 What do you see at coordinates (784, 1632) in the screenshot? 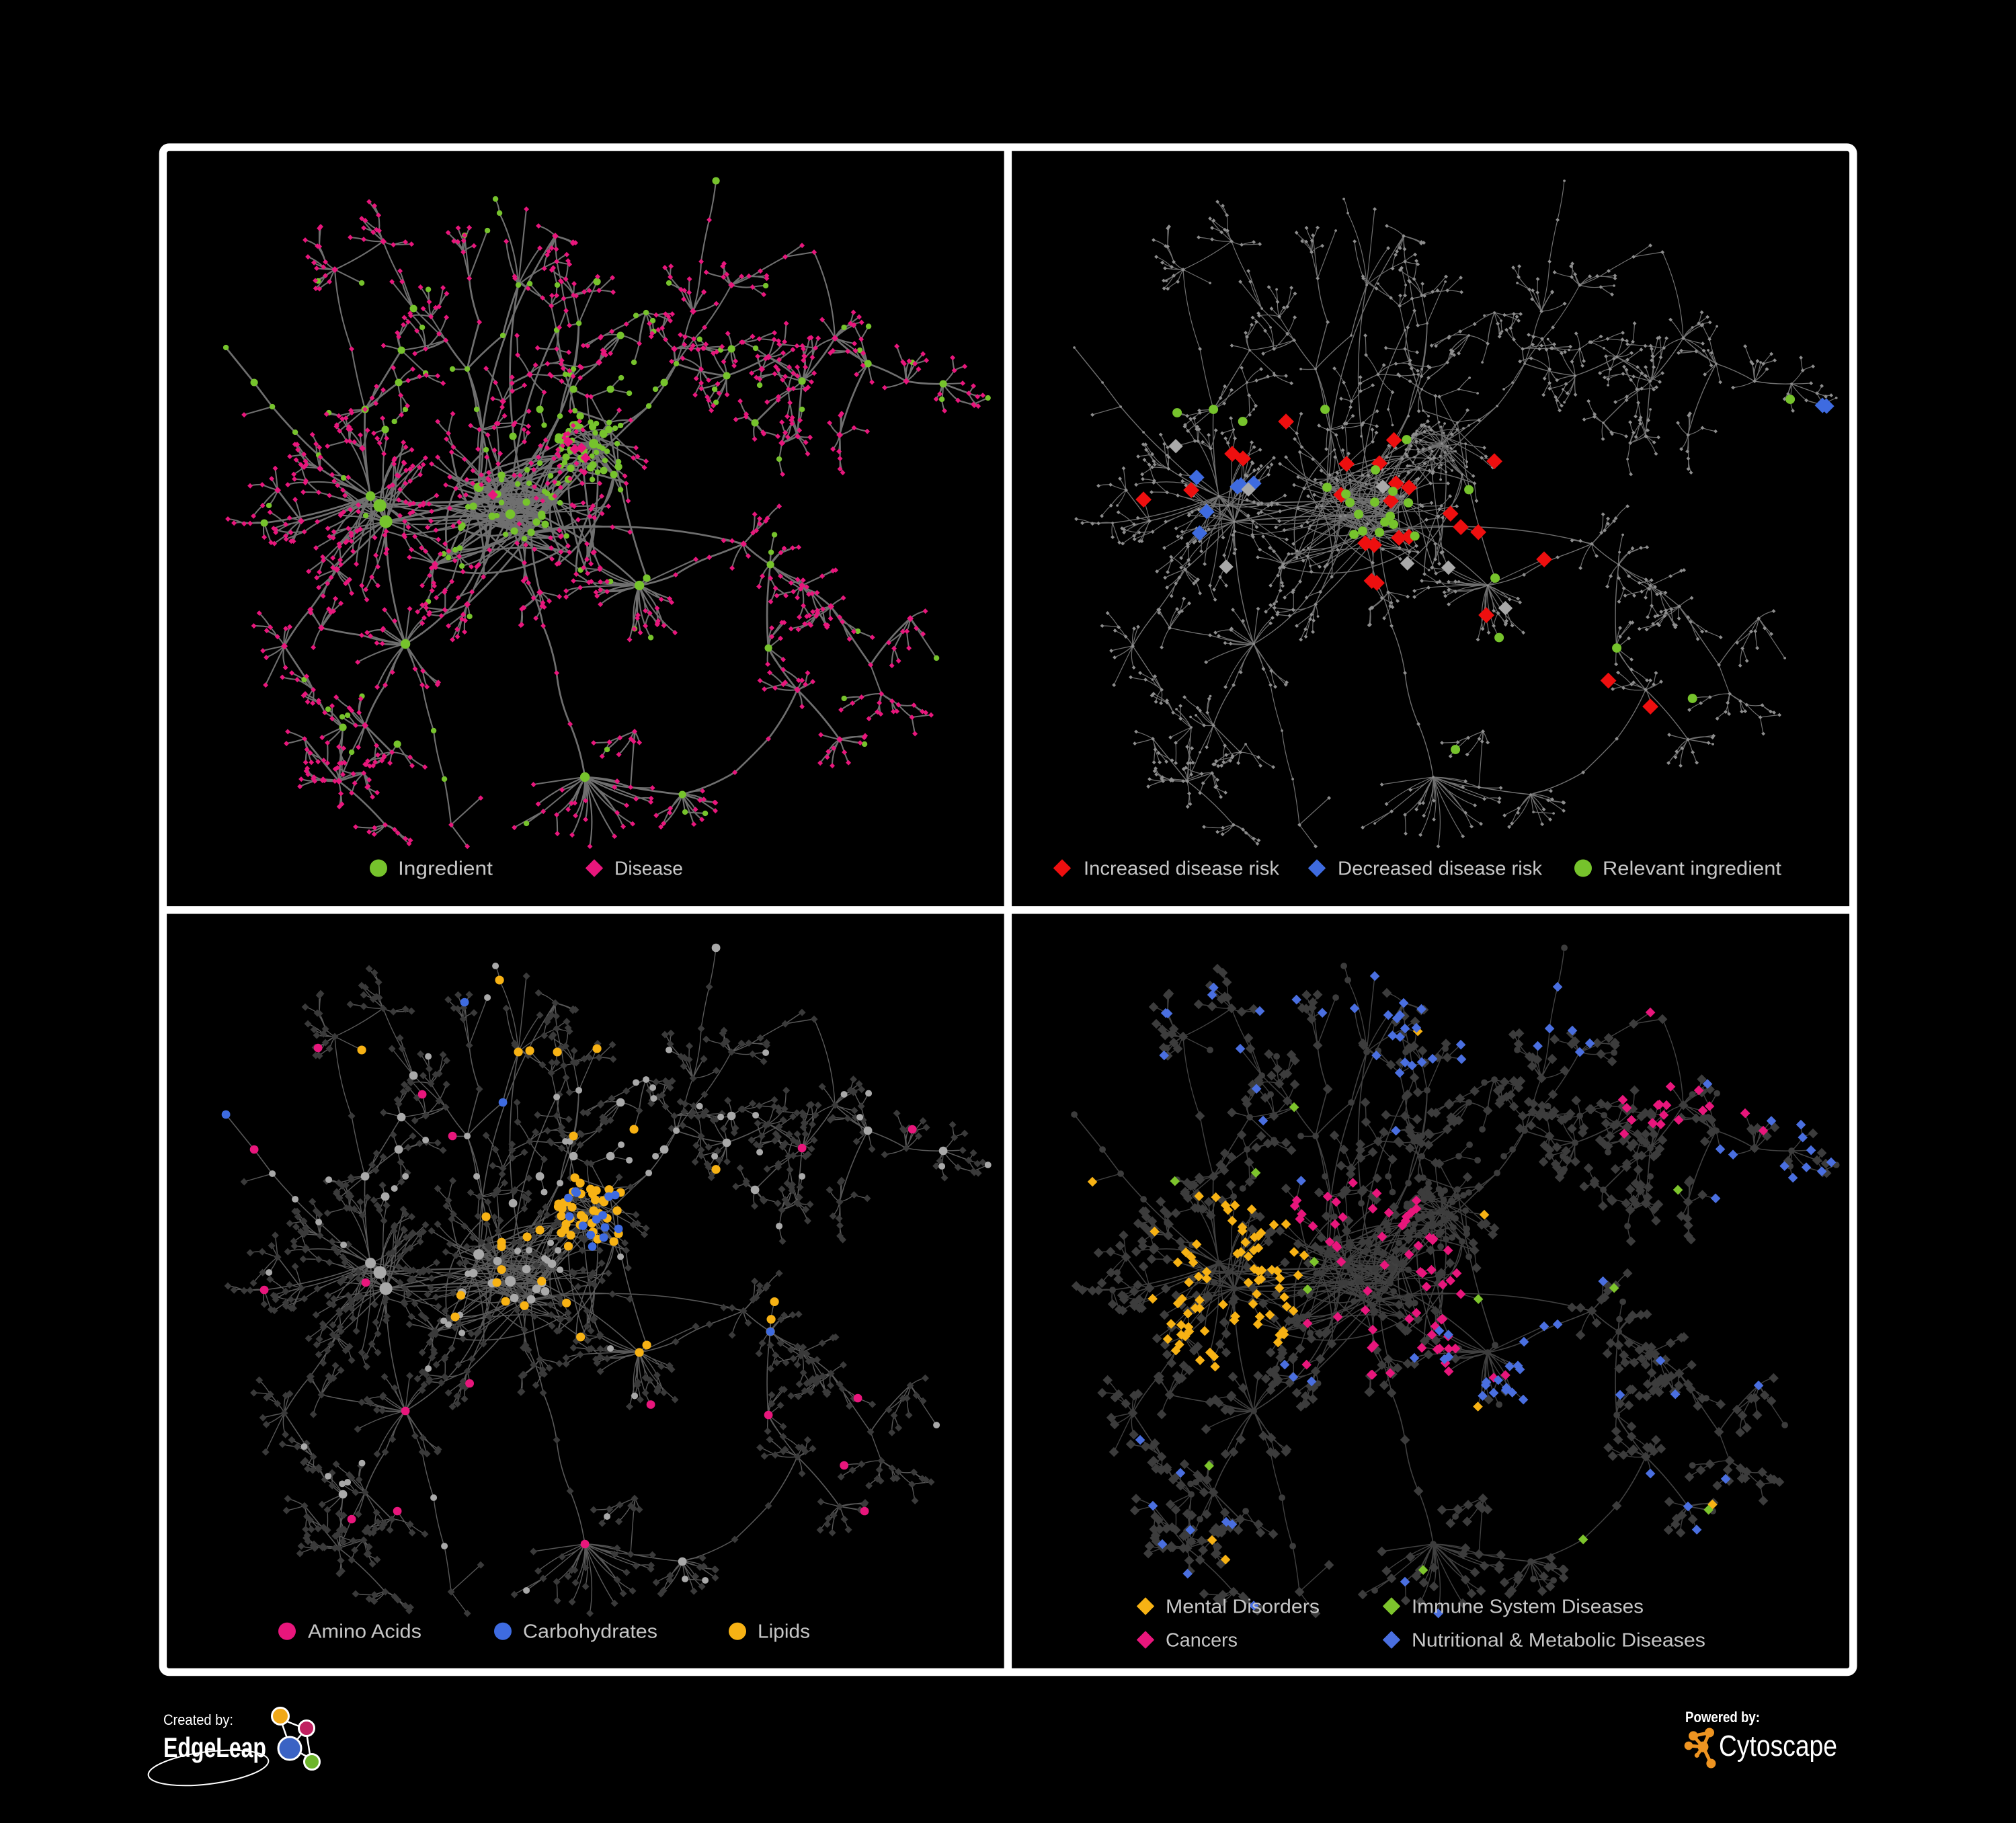
I see `svg-text: Lipids` at bounding box center [784, 1632].